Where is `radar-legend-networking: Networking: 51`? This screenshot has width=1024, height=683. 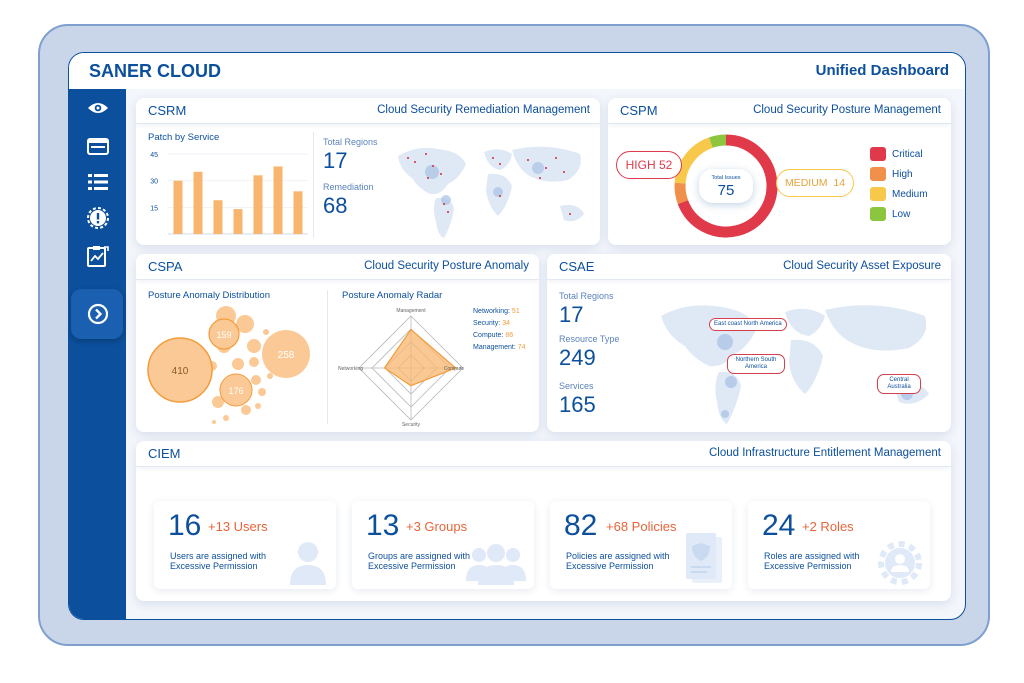
radar-legend-networking: Networking: 51 is located at coordinates (496, 311).